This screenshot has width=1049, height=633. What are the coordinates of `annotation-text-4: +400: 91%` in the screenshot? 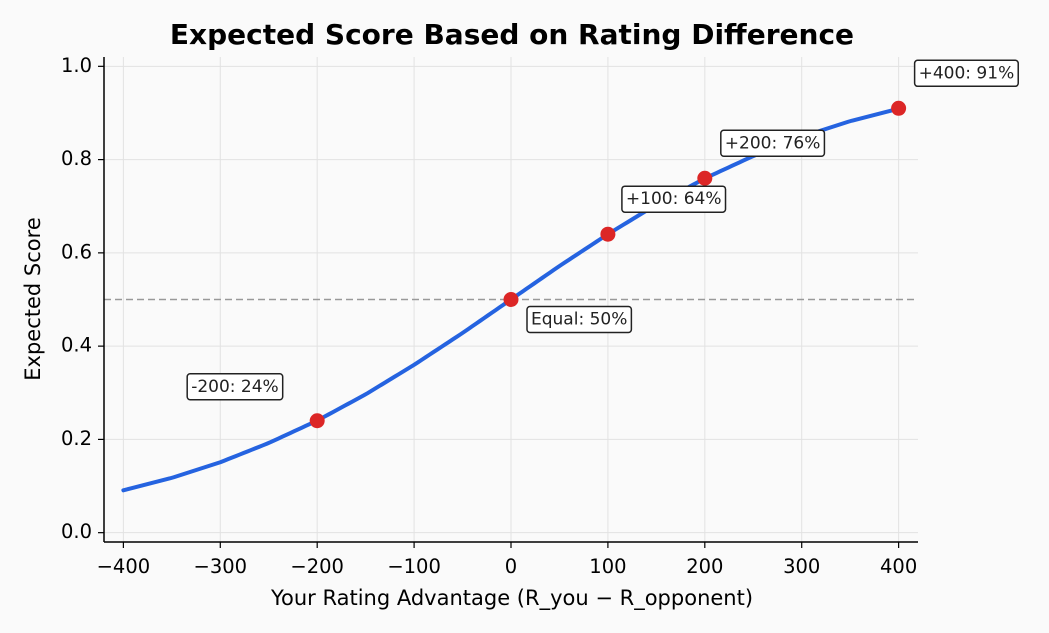 It's located at (967, 73).